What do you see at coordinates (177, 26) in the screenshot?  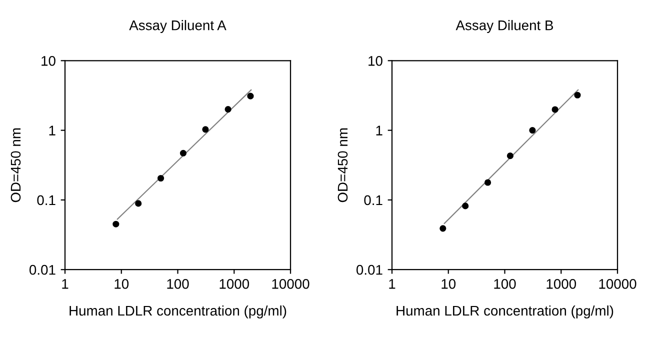 I see `chart-title: Assay Diluent A` at bounding box center [177, 26].